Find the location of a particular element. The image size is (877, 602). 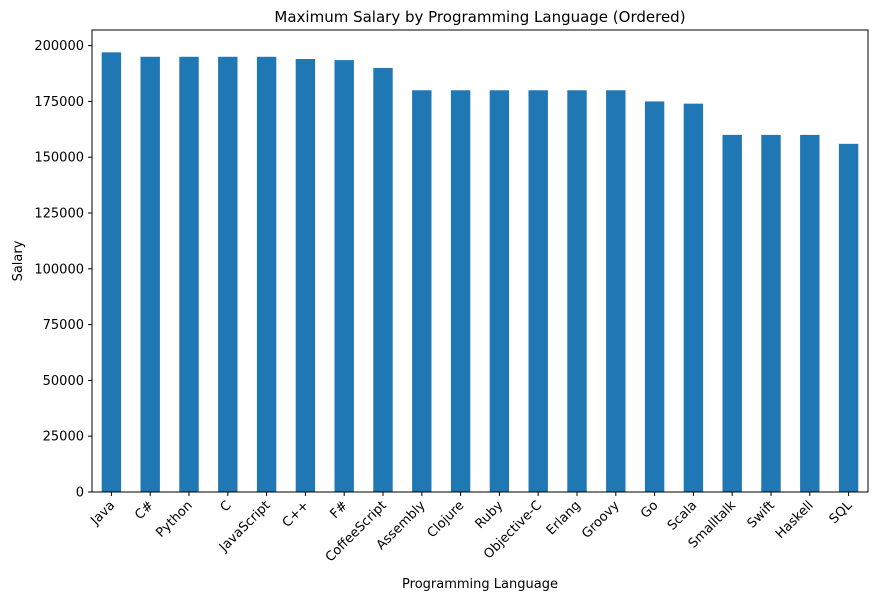

y-tick-label: 100000 is located at coordinates (59, 269).